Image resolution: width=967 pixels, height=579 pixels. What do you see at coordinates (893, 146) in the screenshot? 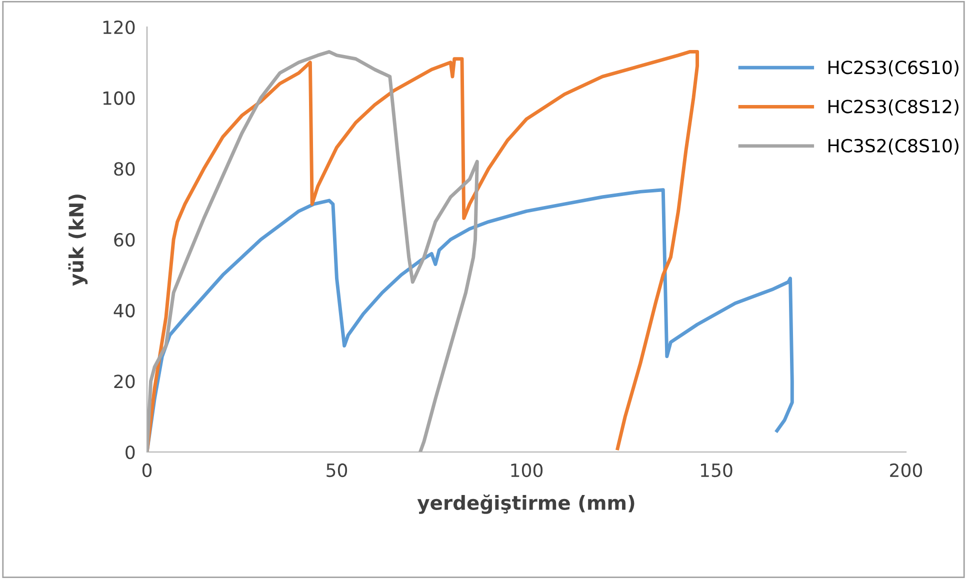
I see `legend-label: HC3S2(C8S10)` at bounding box center [893, 146].